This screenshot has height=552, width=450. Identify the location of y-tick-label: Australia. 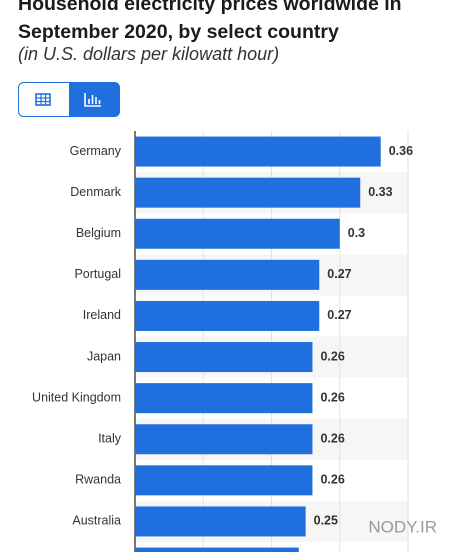
(96, 521).